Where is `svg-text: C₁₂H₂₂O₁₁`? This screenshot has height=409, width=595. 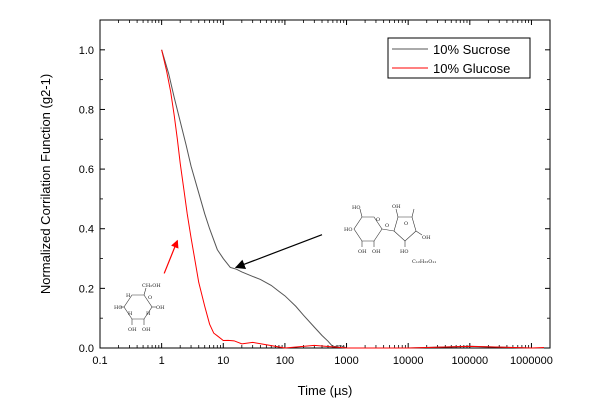 svg-text: C₁₂H₂₂O₁₁ is located at coordinates (424, 262).